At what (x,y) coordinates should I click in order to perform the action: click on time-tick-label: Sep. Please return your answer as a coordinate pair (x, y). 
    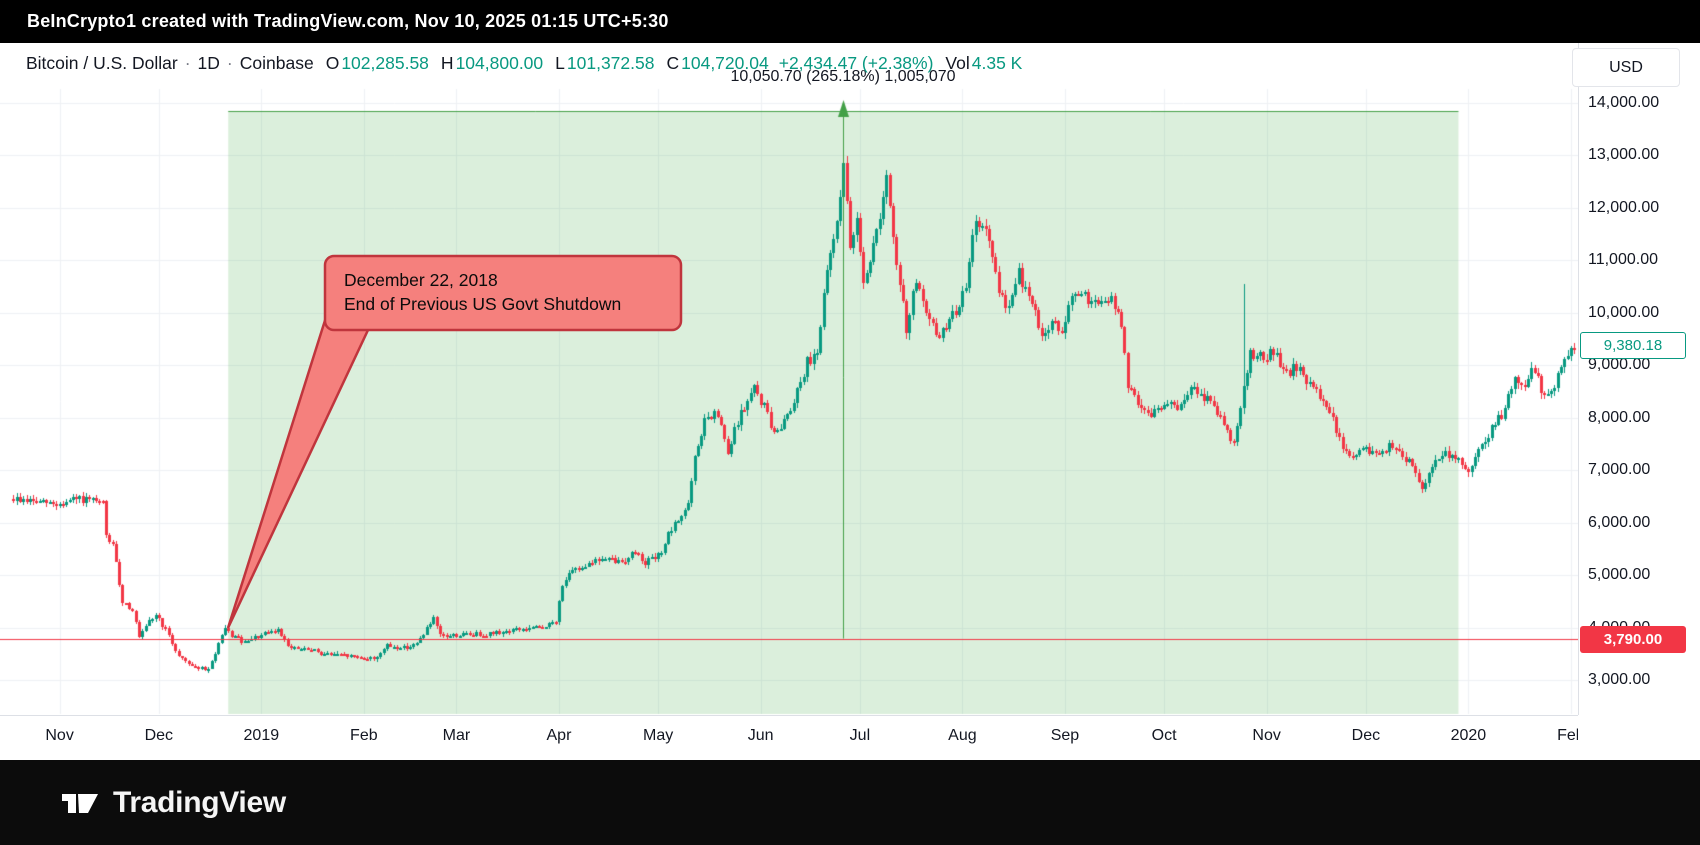
    Looking at the image, I should click on (1065, 735).